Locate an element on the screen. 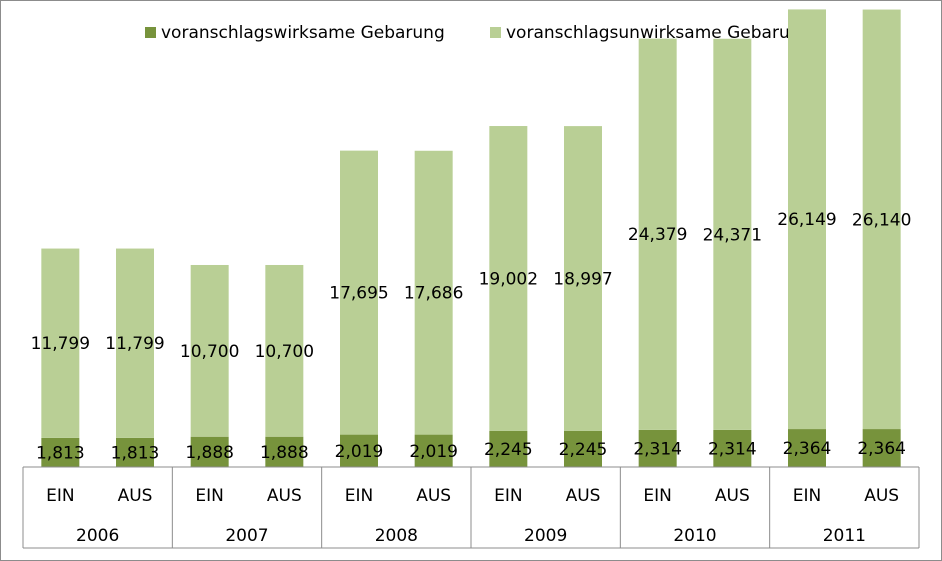 The image size is (942, 561). data-label-unwirksam-9: 24,371 is located at coordinates (732, 235).